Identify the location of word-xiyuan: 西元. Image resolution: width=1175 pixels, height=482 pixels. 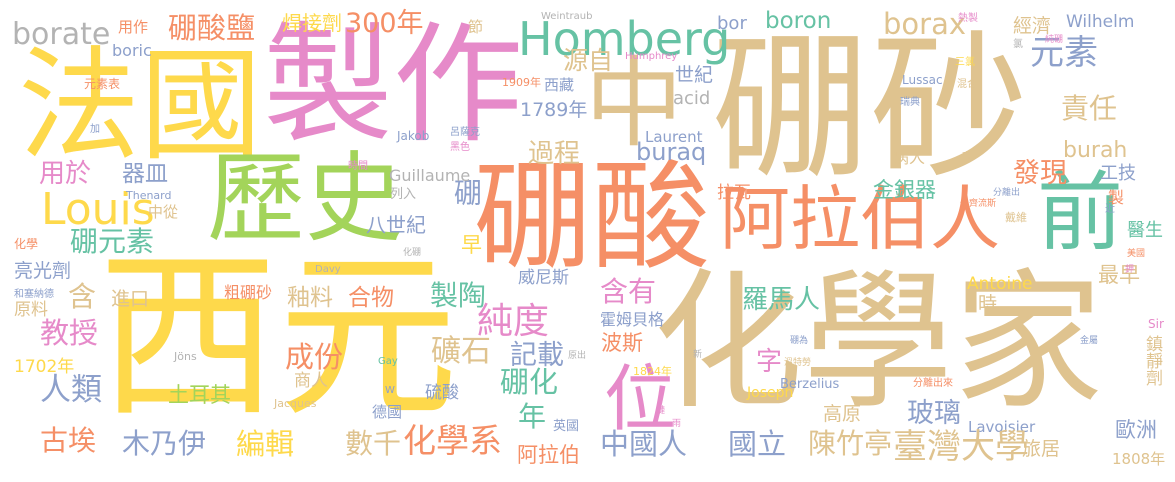
(278, 337).